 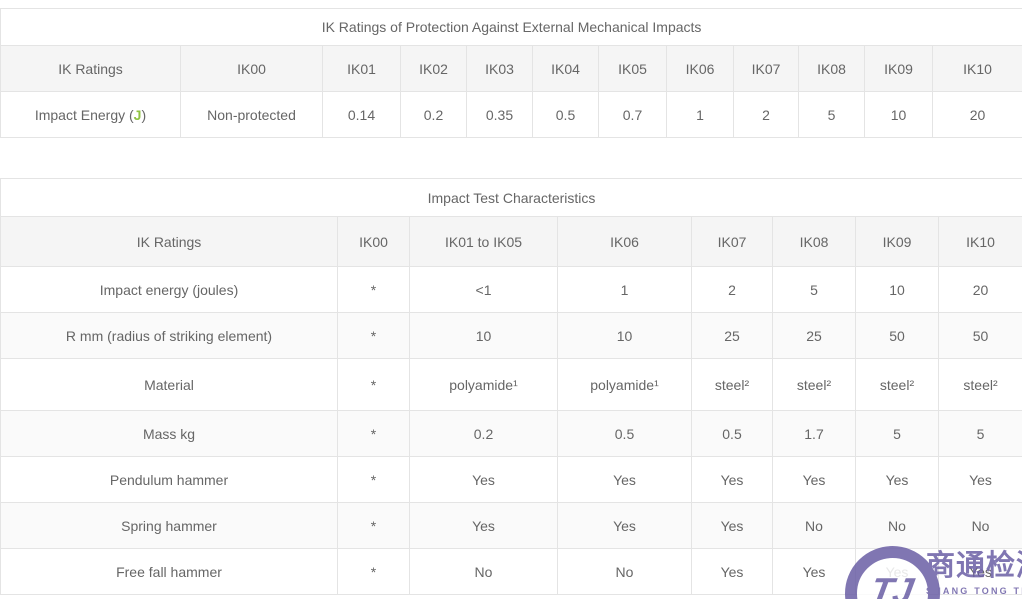 I want to click on column-header-ik02: IK02, so click(x=433, y=68).